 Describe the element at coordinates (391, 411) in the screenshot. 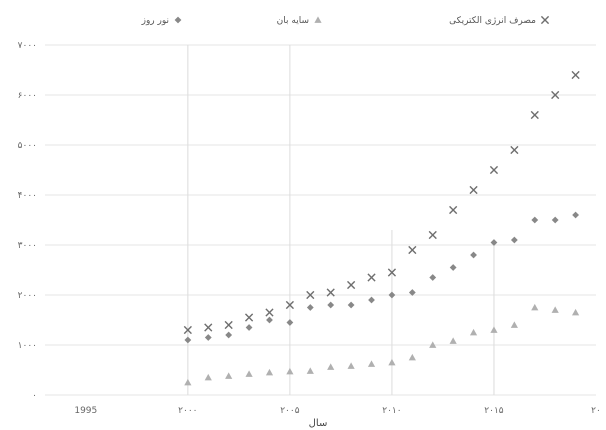

I see `x-tick-label: ۲۰۱۰` at that location.